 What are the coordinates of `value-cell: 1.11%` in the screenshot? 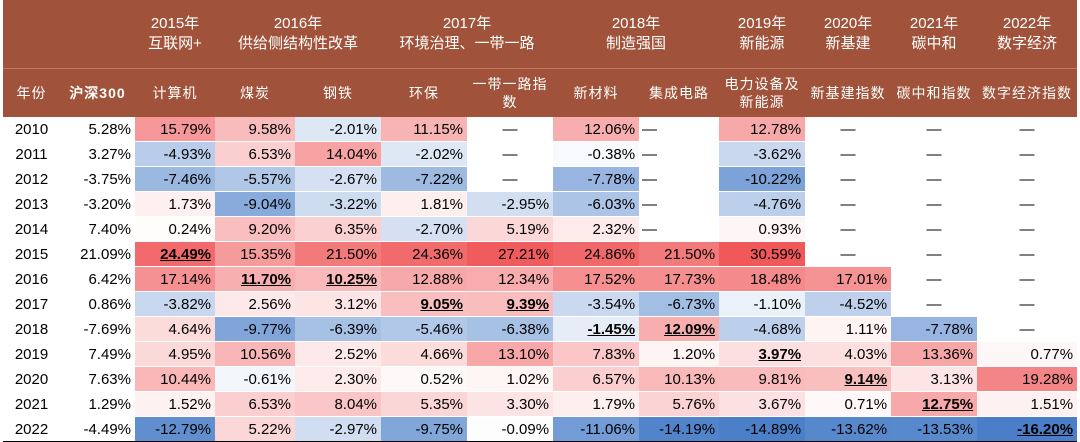 It's located at (848, 329).